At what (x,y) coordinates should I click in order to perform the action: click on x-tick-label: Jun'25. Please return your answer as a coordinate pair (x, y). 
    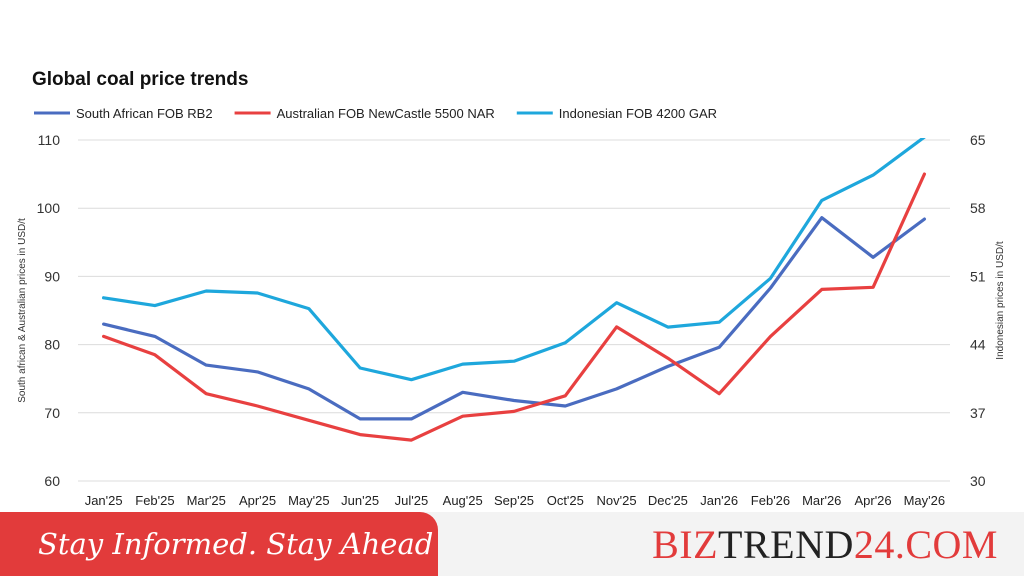
    Looking at the image, I should click on (360, 500).